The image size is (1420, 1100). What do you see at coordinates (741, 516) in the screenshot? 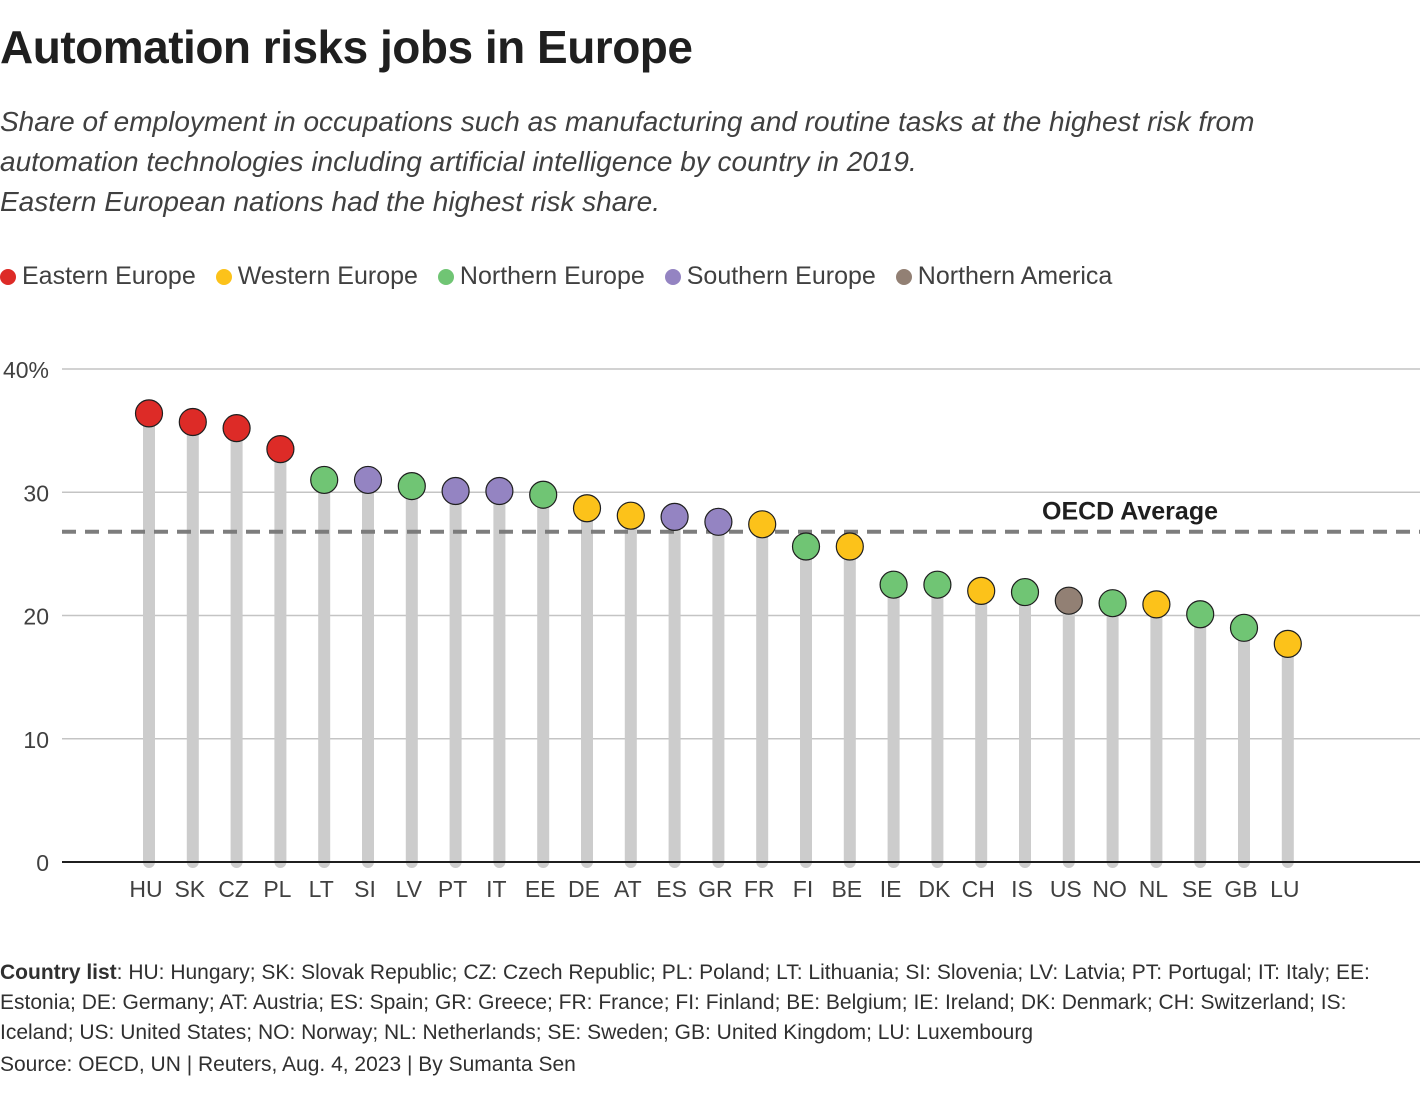
I see `oecd-average-line-group: OECD Average` at bounding box center [741, 516].